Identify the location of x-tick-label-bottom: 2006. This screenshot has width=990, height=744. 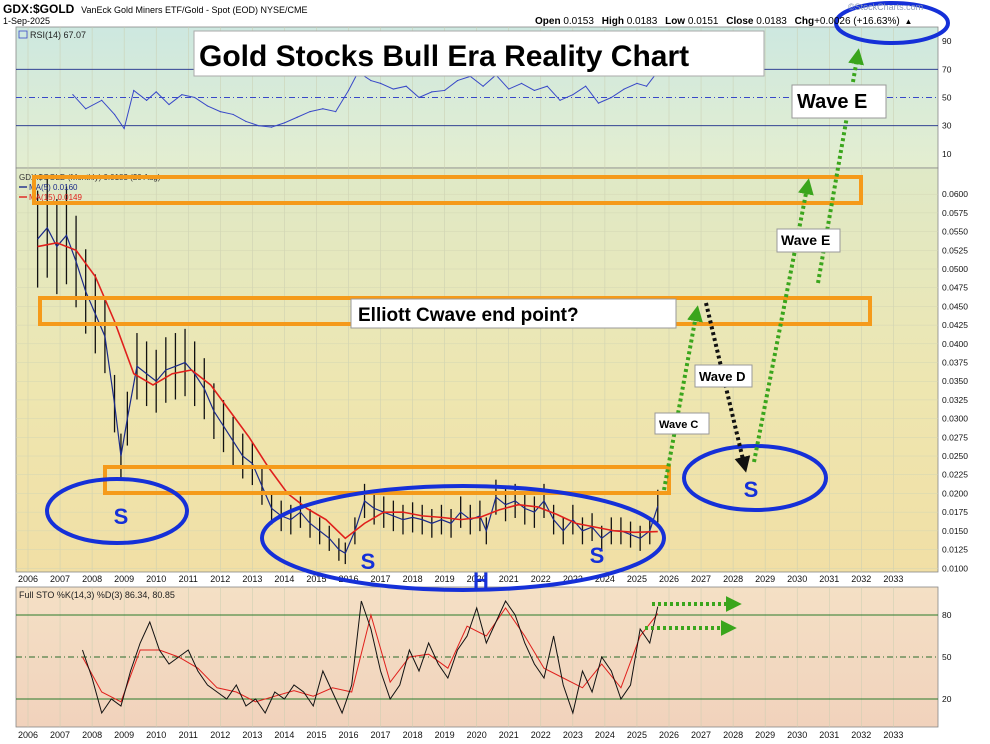
(28, 735).